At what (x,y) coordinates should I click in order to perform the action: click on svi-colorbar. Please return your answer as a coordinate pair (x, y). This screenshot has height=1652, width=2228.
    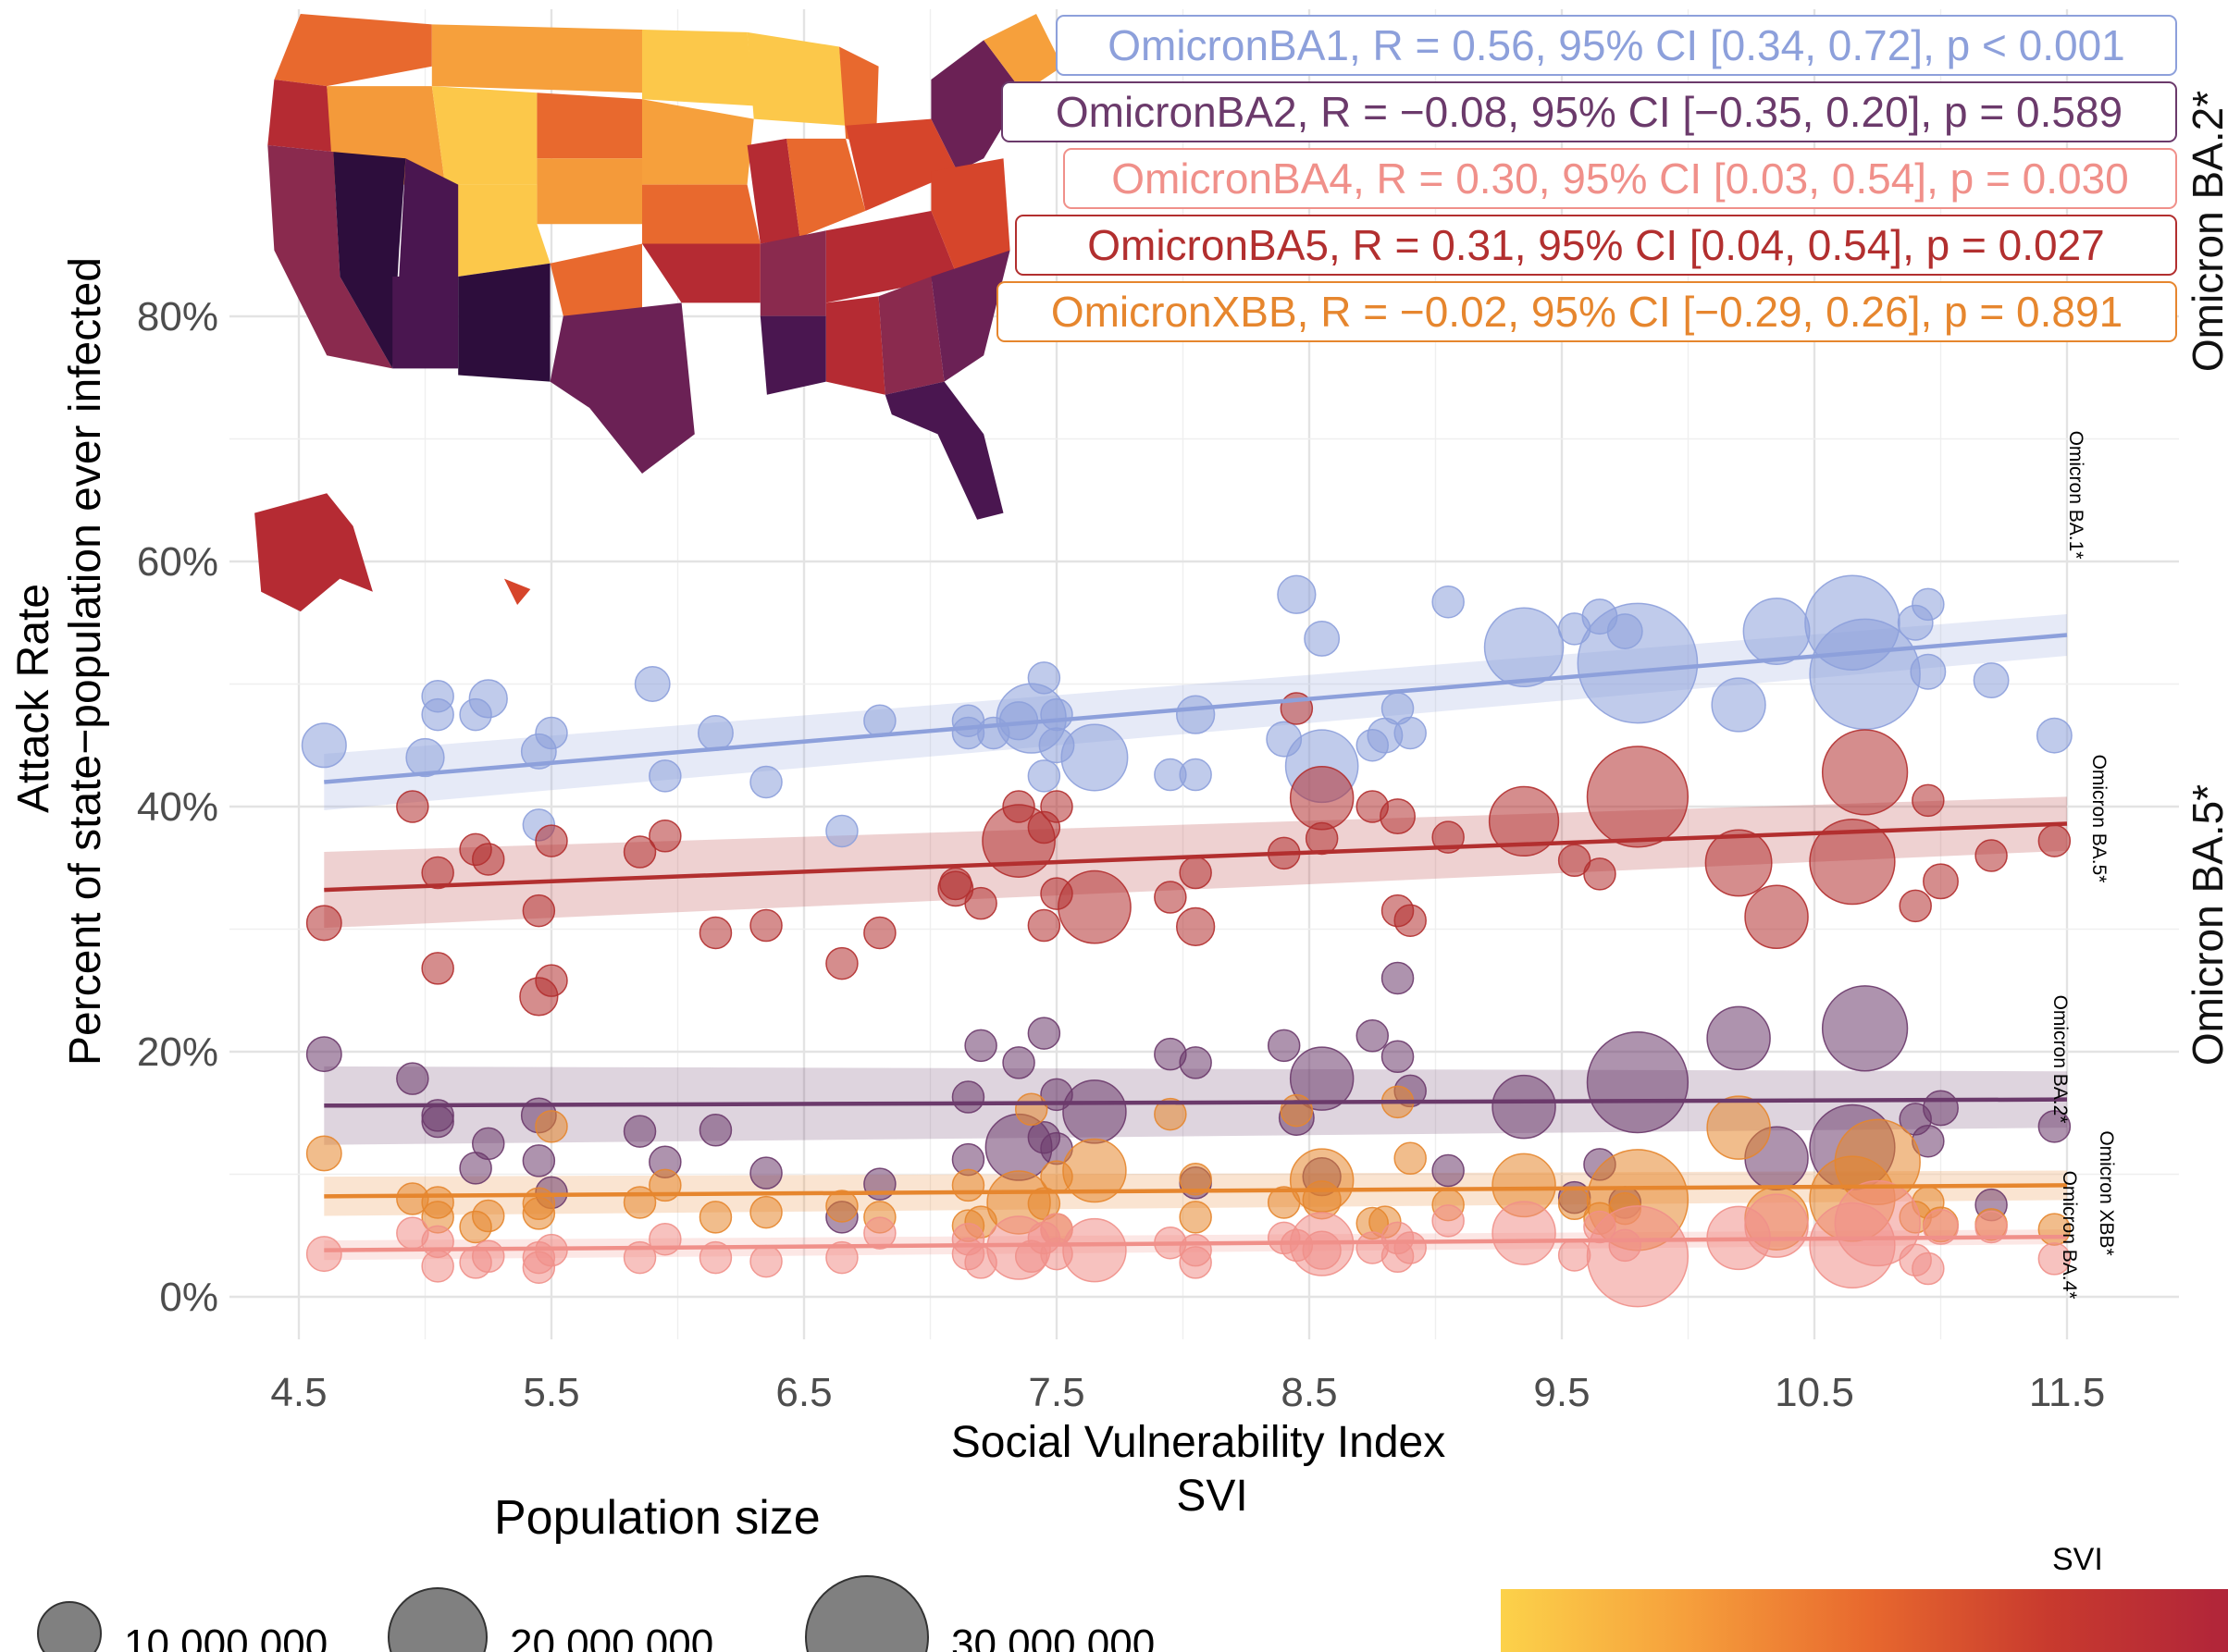
    Looking at the image, I should click on (1864, 1621).